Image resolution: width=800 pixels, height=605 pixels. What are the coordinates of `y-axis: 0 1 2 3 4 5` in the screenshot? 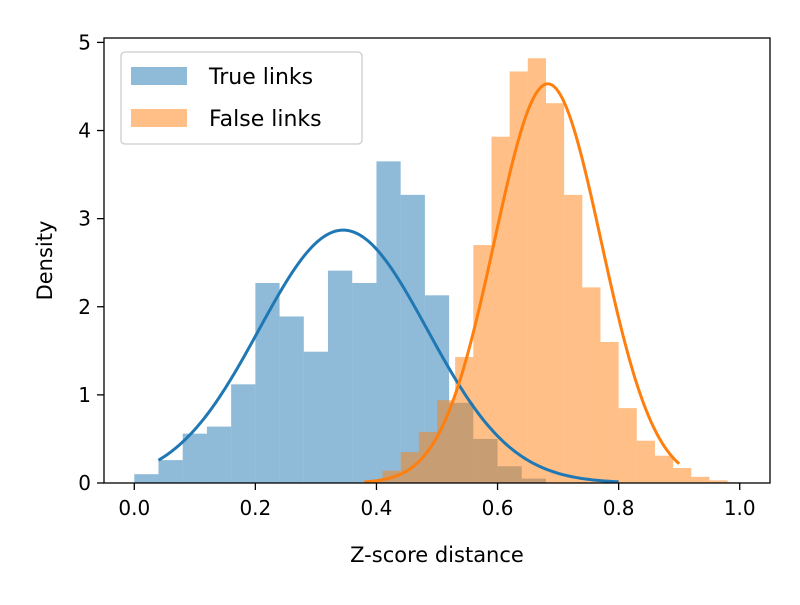 It's located at (91, 262).